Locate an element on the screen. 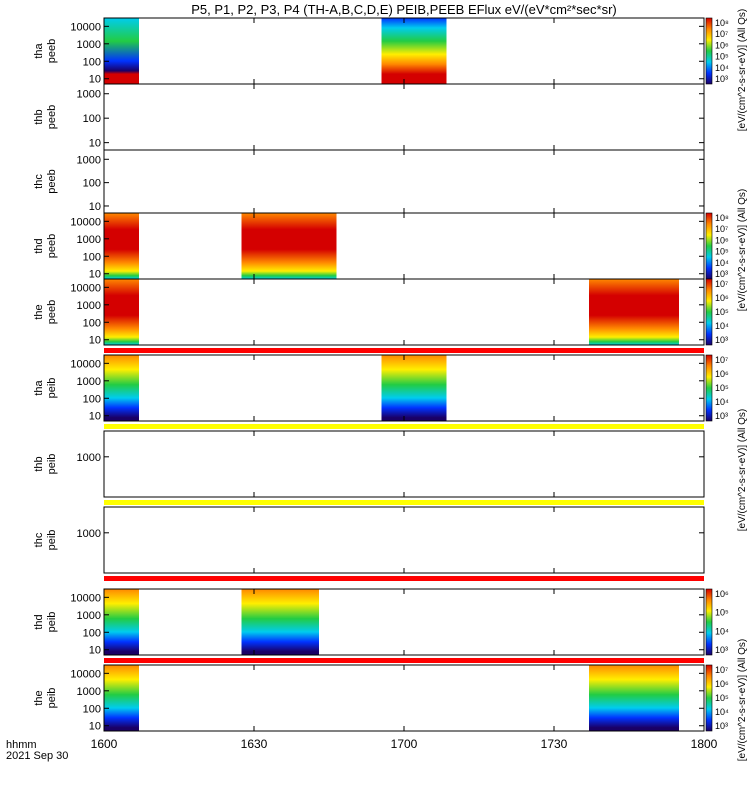  panel-ylabel: thd is located at coordinates (39, 621).